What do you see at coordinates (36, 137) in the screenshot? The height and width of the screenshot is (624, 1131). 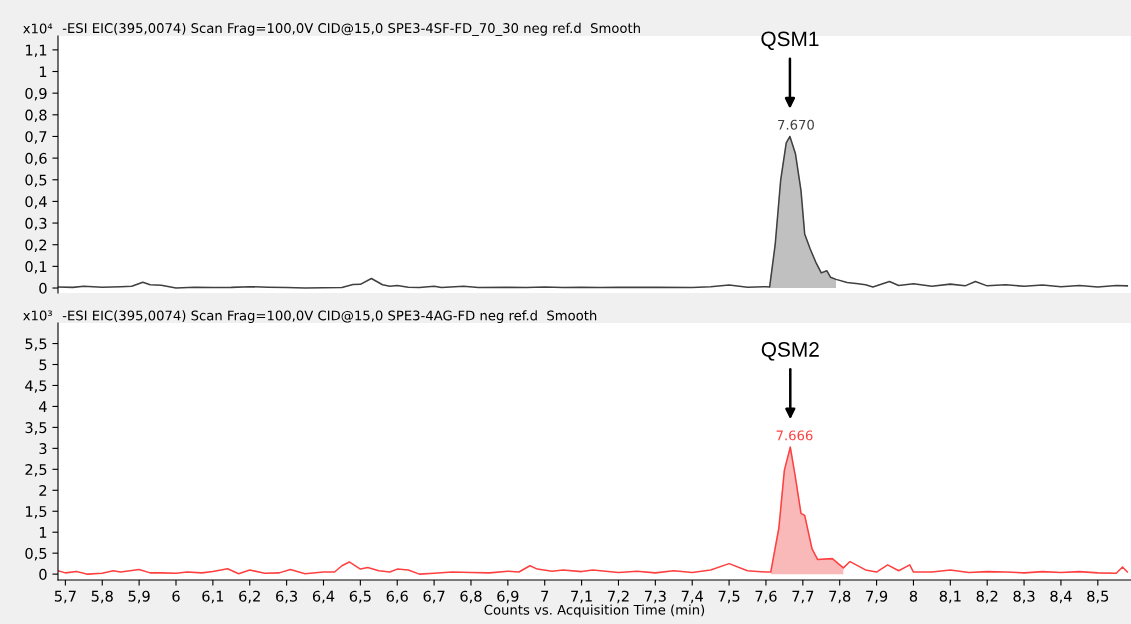 I see `y-tick-label: 0,7` at bounding box center [36, 137].